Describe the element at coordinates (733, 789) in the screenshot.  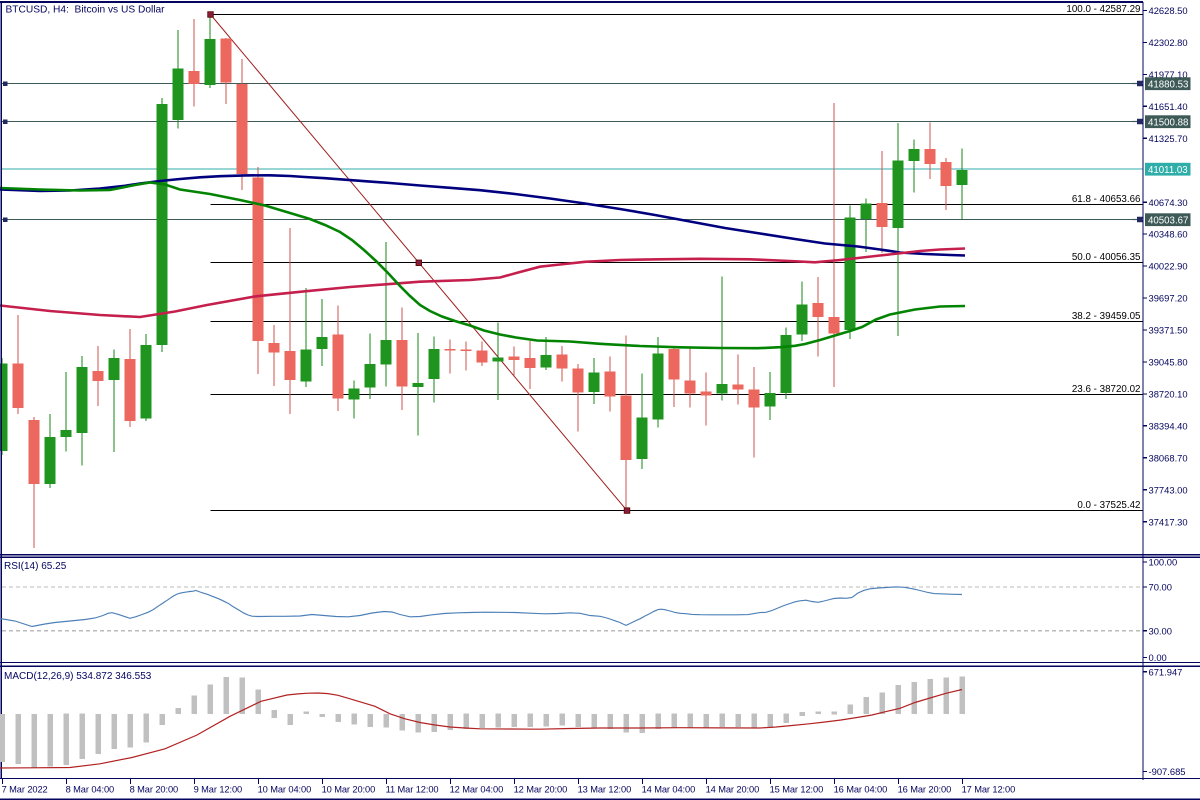
I see `svg-text: 14 Mar 20:00` at that location.